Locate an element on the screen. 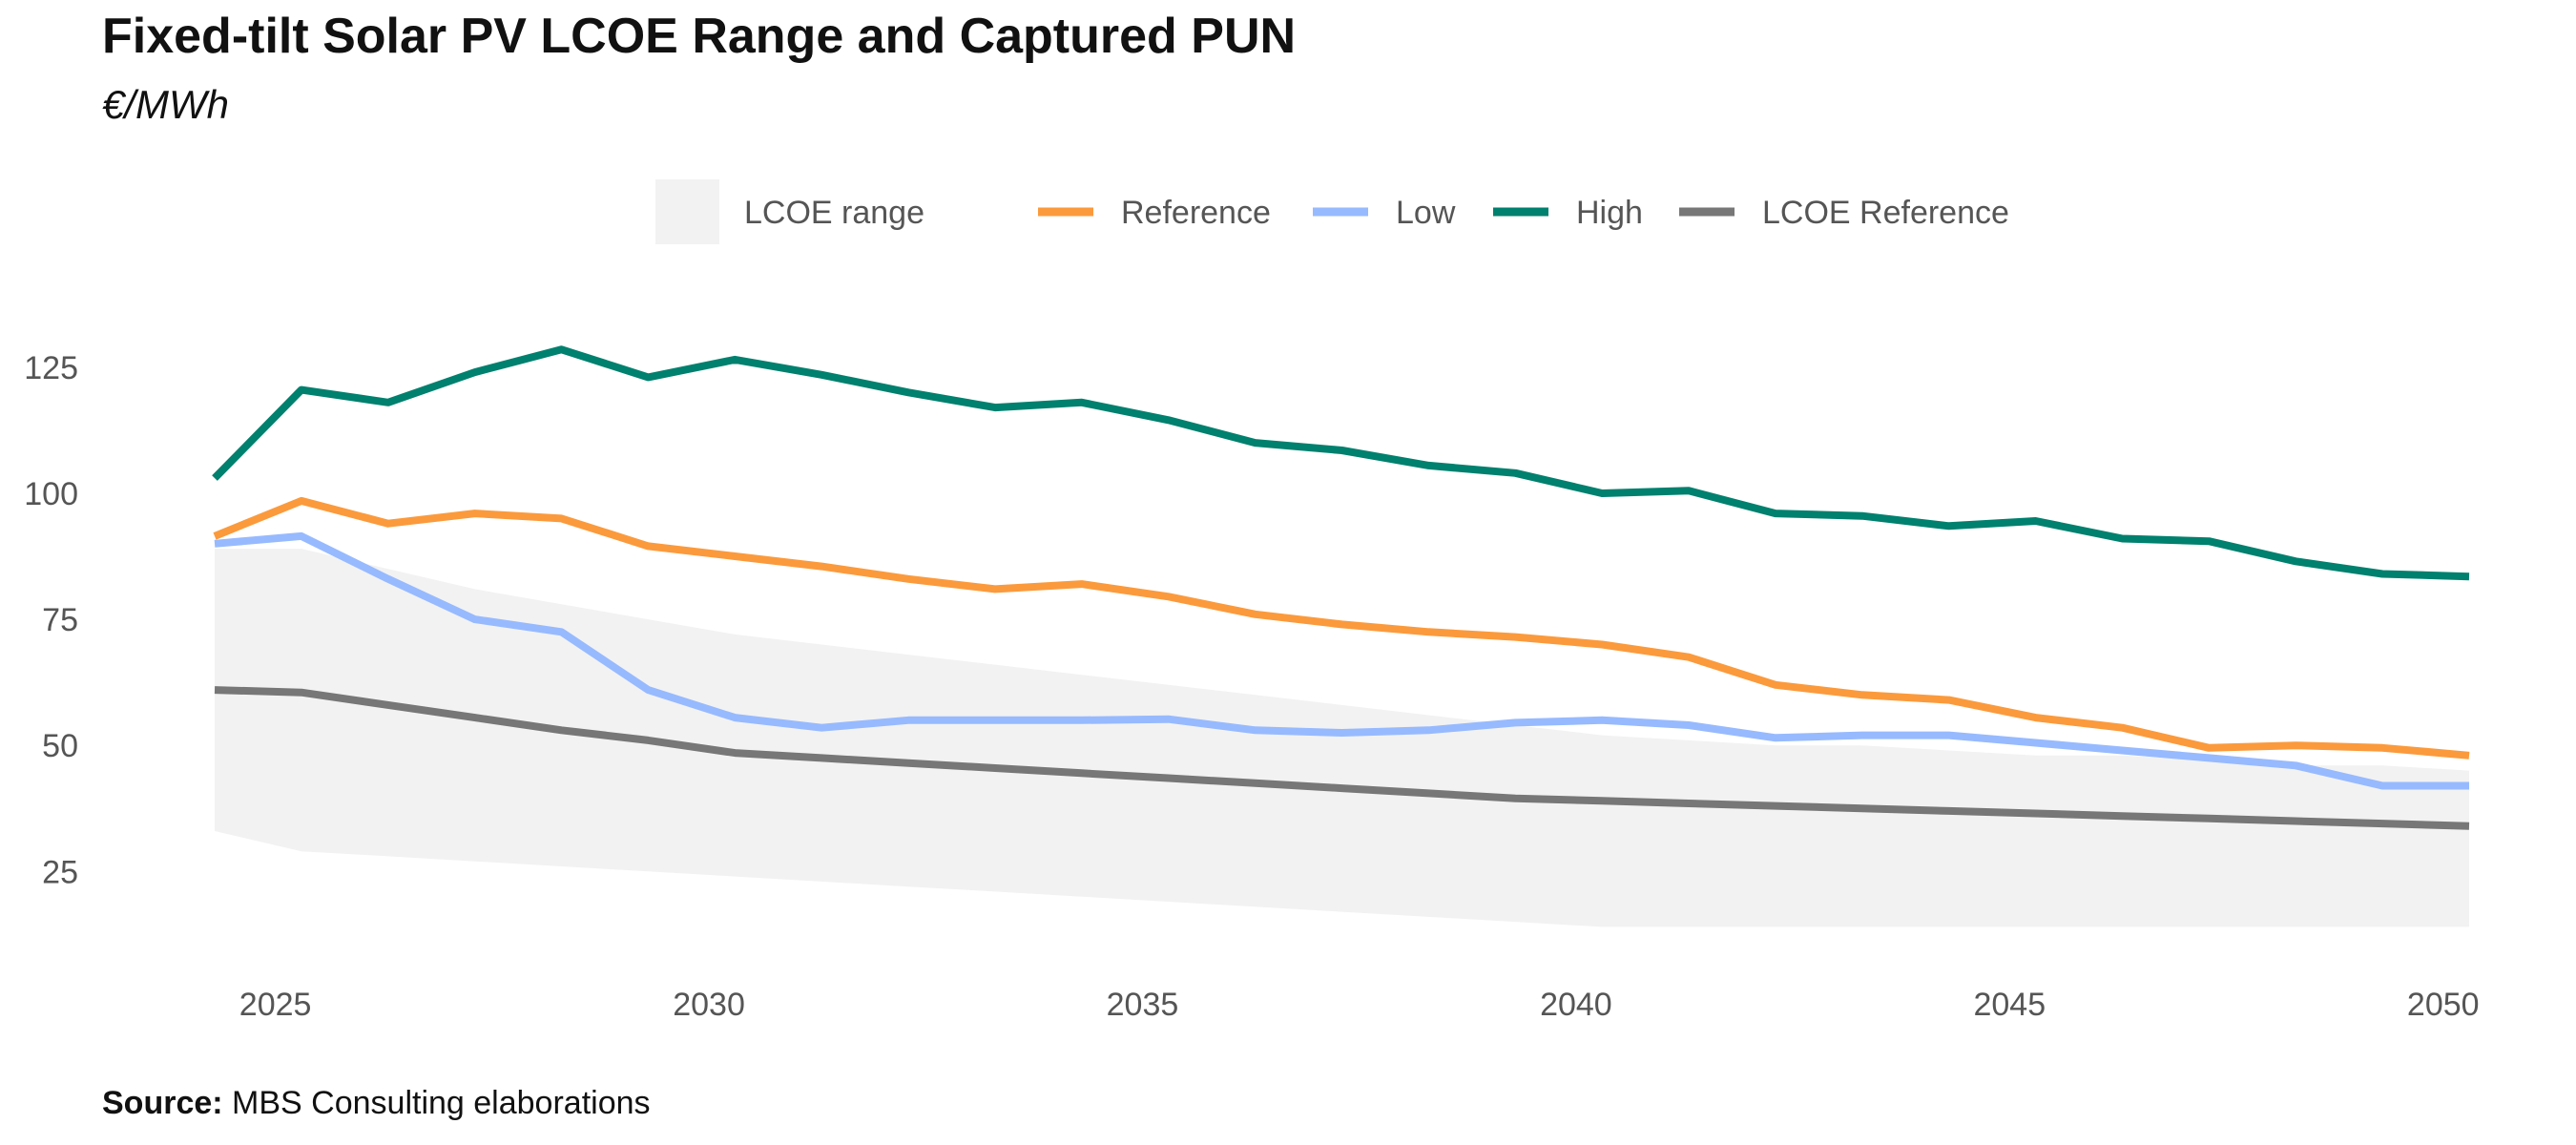 This screenshot has height=1145, width=2576. y-tick-label: 50 is located at coordinates (60, 746).